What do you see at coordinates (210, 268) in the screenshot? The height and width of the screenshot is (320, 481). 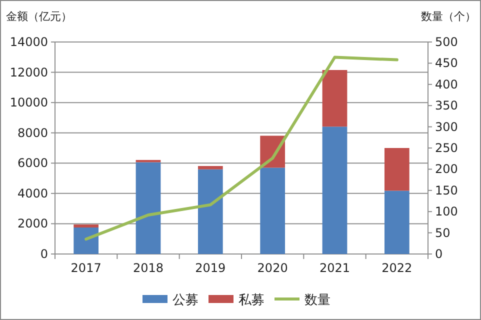 I see `x-tick-label: 2019` at bounding box center [210, 268].